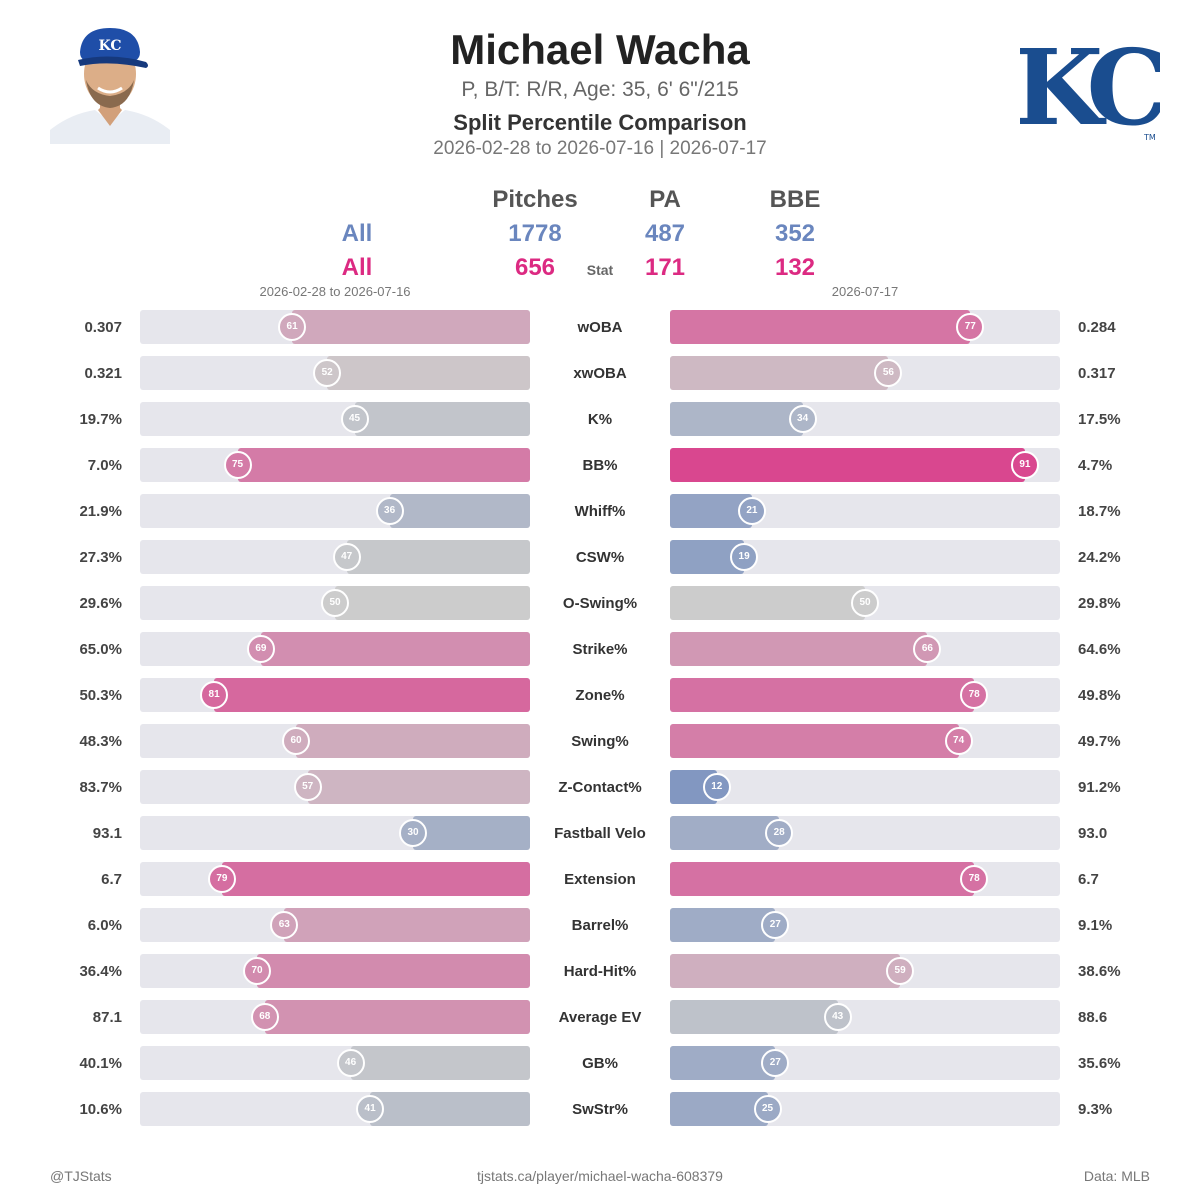 The image size is (1200, 1200). What do you see at coordinates (600, 741) in the screenshot?
I see `stat-label: Swing%` at bounding box center [600, 741].